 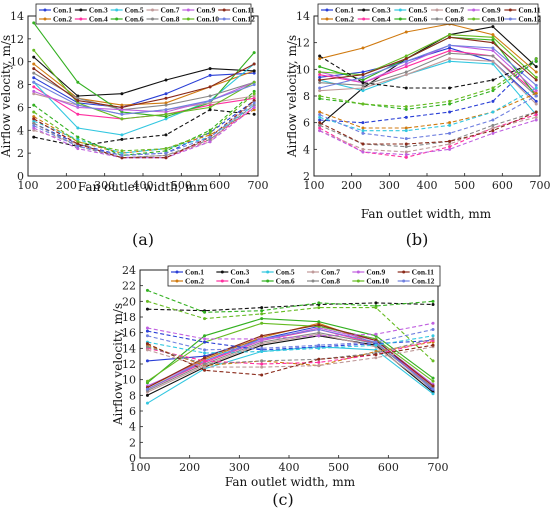 I want to click on x-tick-label: 200, so click(x=189, y=467).